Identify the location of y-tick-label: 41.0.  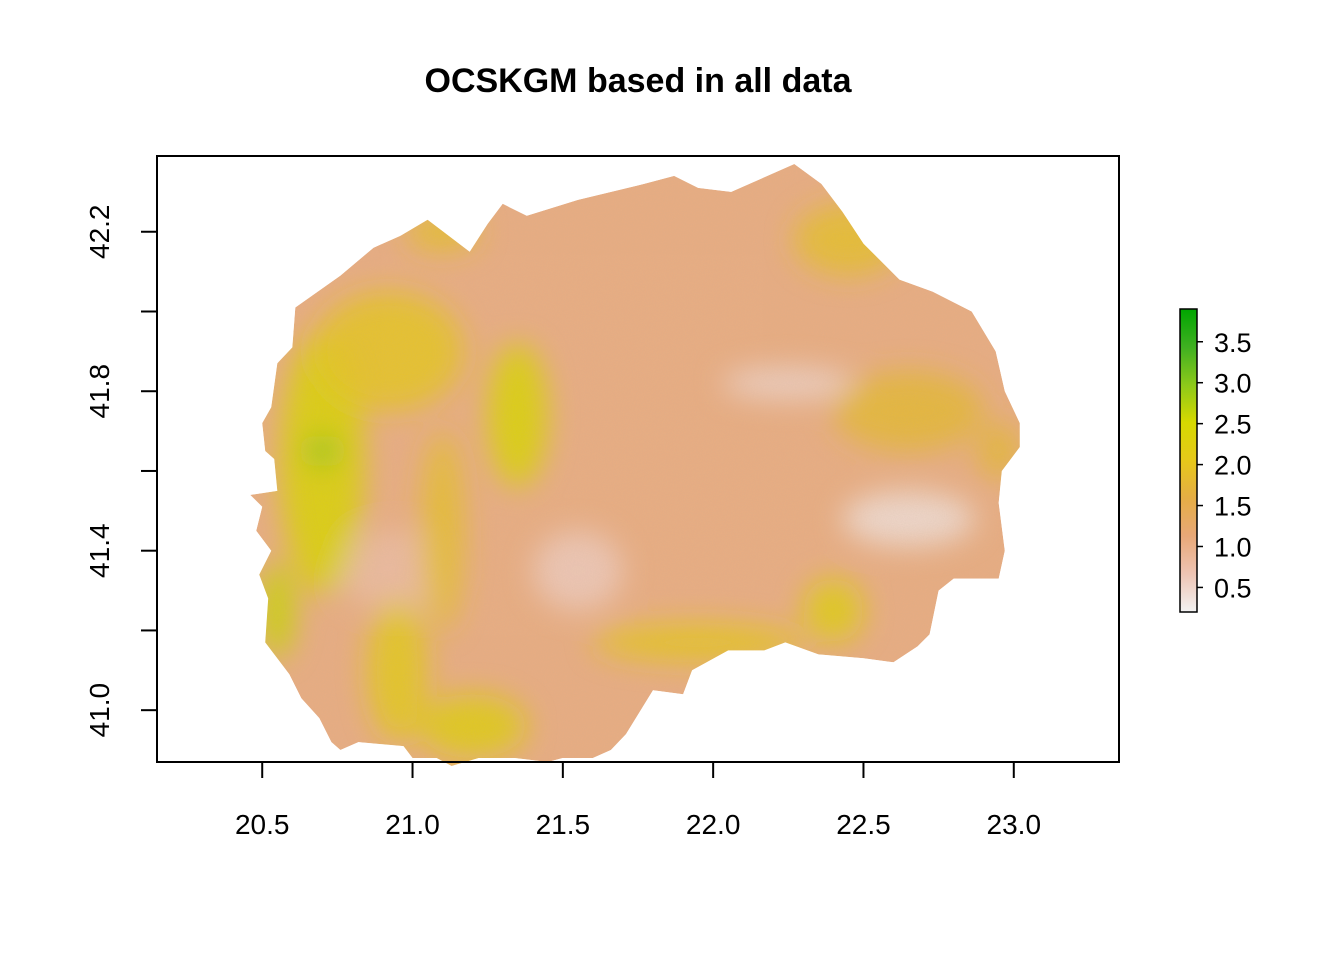
(99, 710).